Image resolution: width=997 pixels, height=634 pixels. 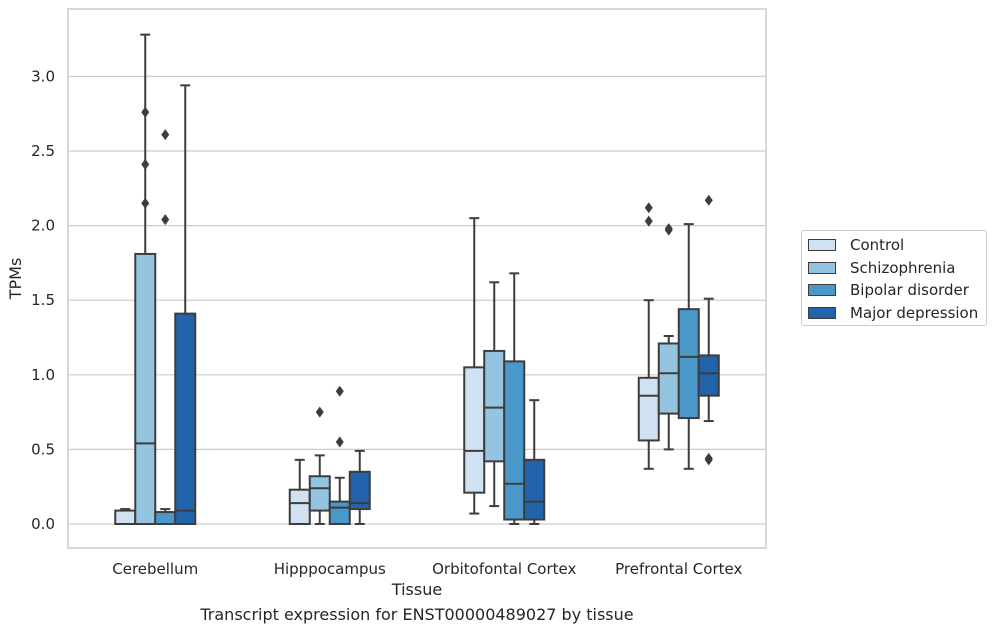 I want to click on legend-swatch-major-depression, so click(x=822, y=313).